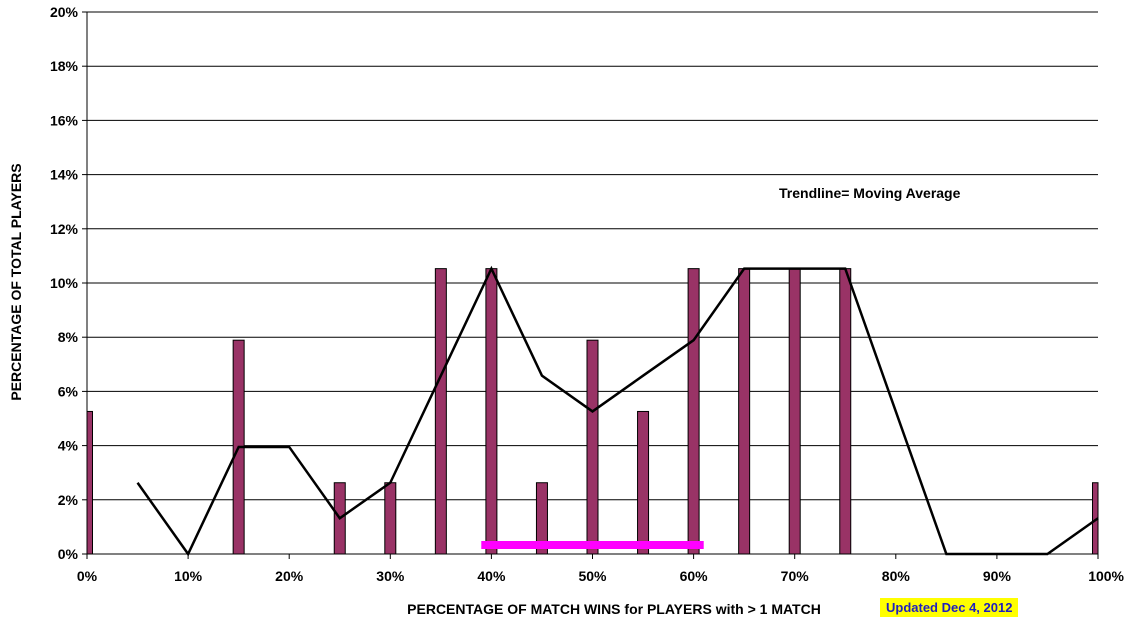  What do you see at coordinates (390, 576) in the screenshot?
I see `x-tick-label: 30%` at bounding box center [390, 576].